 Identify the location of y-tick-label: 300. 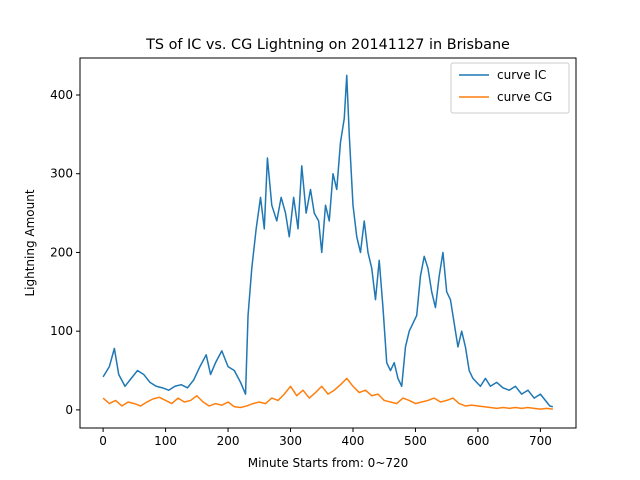
(61, 174).